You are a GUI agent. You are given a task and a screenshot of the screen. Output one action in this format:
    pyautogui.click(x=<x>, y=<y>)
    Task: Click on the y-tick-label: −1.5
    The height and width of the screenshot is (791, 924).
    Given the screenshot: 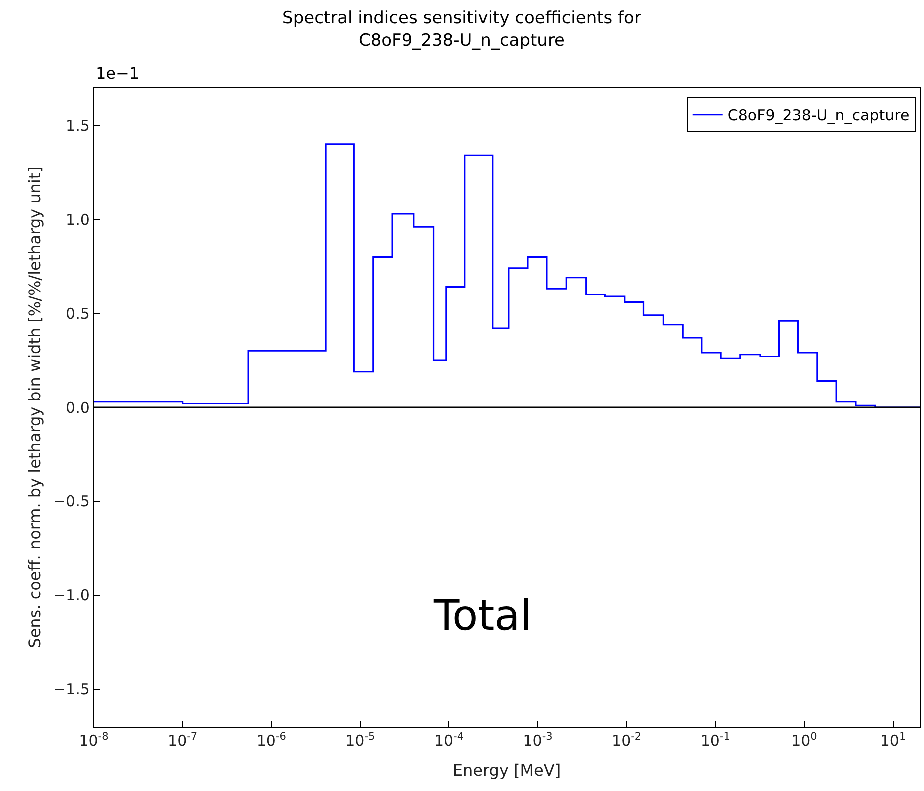 What is the action you would take?
    pyautogui.click(x=71, y=689)
    